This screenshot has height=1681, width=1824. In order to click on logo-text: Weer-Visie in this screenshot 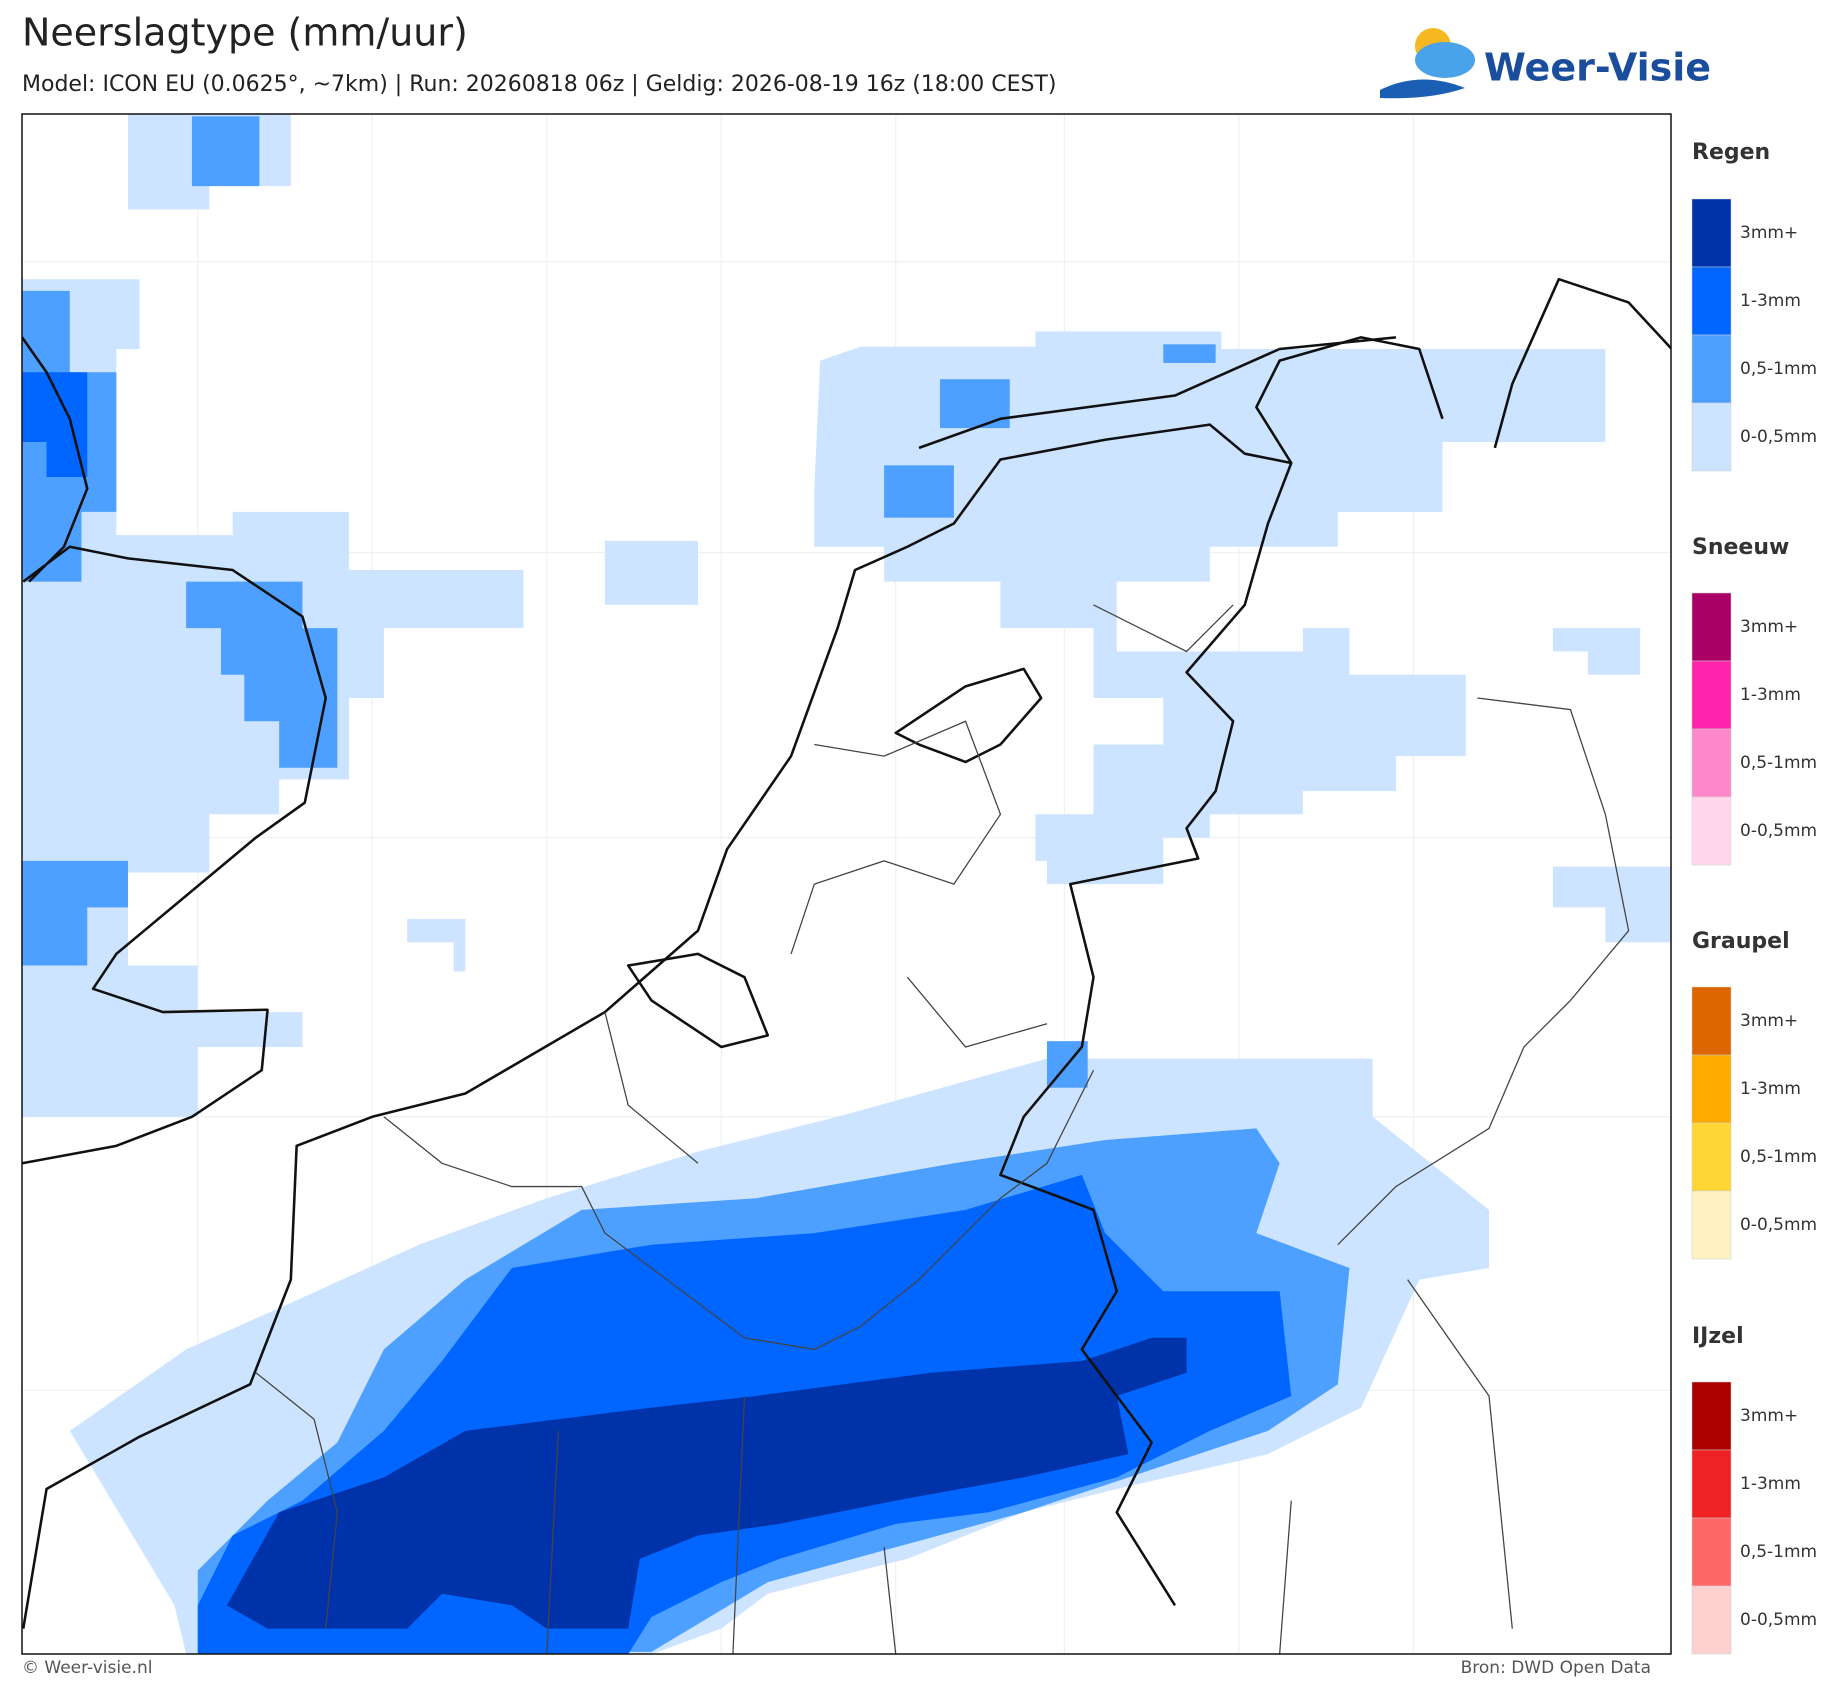, I will do `click(1597, 68)`.